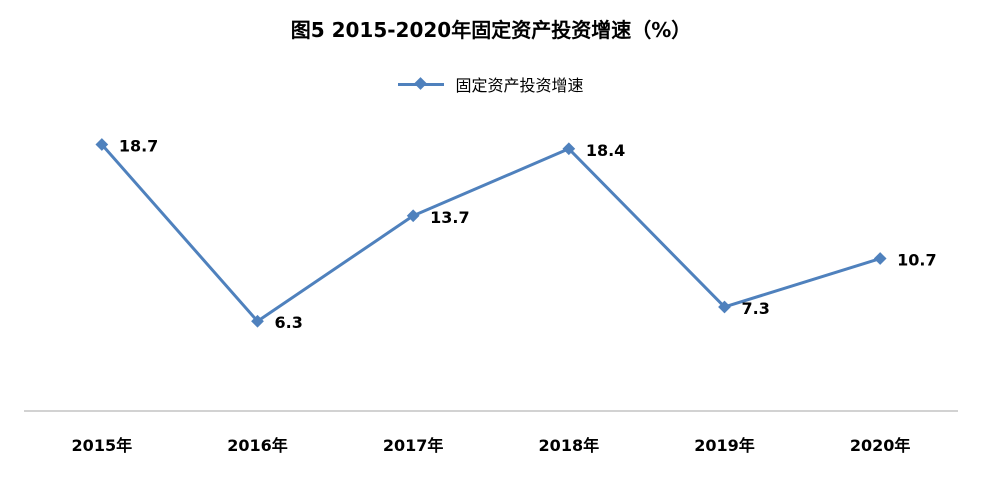  I want to click on data-label: 18.7, so click(138, 146).